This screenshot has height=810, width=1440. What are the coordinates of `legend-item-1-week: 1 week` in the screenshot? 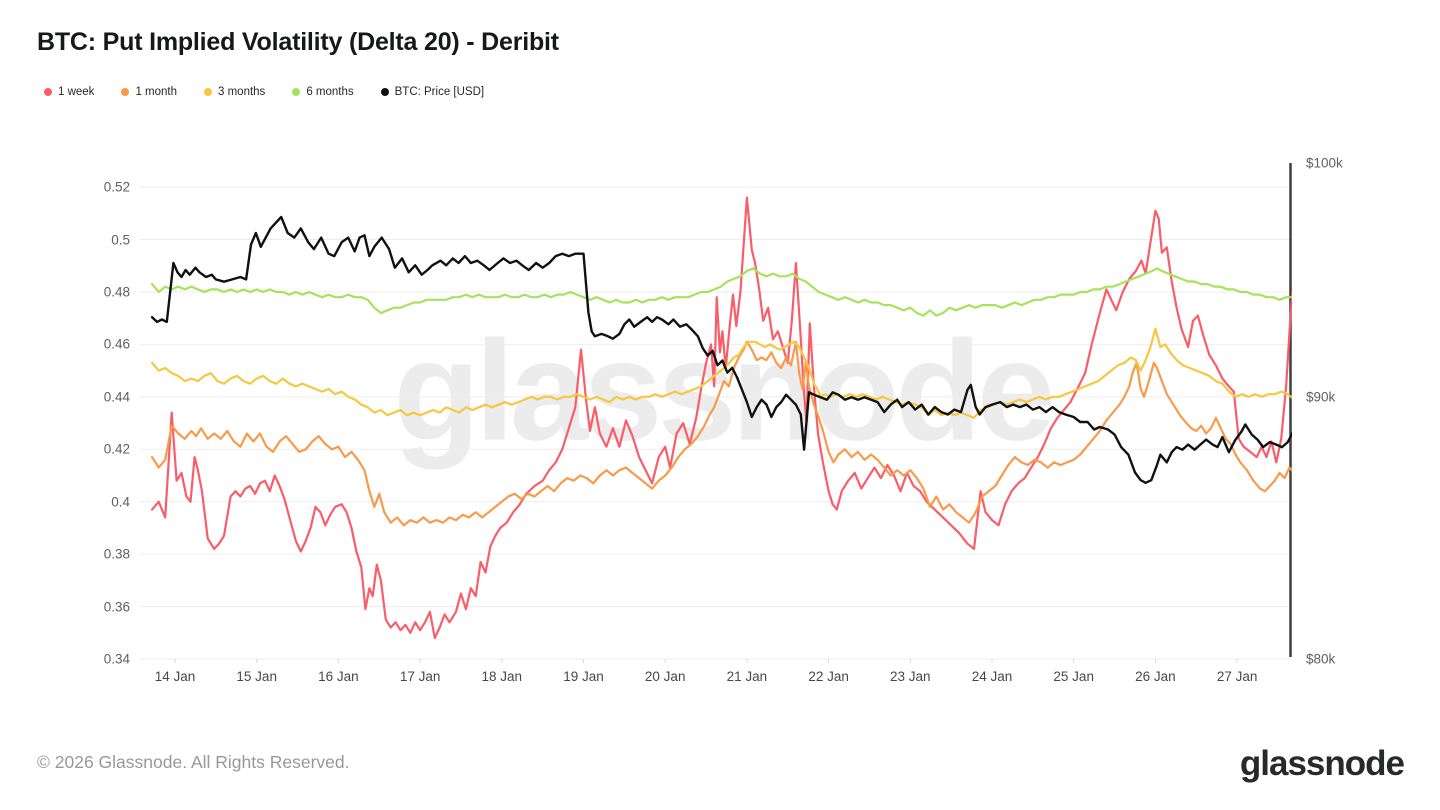 It's located at (69, 92).